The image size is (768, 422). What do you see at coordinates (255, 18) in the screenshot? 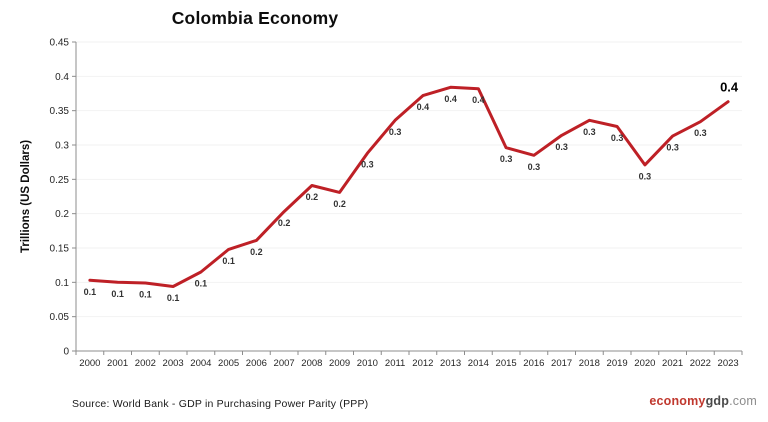
I see `chart-title: Colombia Economy` at bounding box center [255, 18].